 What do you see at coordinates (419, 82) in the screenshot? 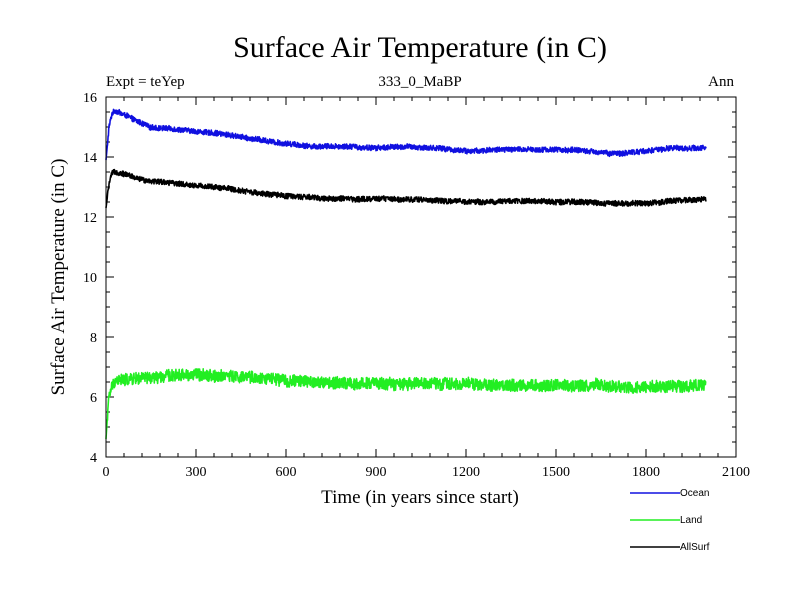
I see `chart-subtitle: 333_0_MaBP` at bounding box center [419, 82].